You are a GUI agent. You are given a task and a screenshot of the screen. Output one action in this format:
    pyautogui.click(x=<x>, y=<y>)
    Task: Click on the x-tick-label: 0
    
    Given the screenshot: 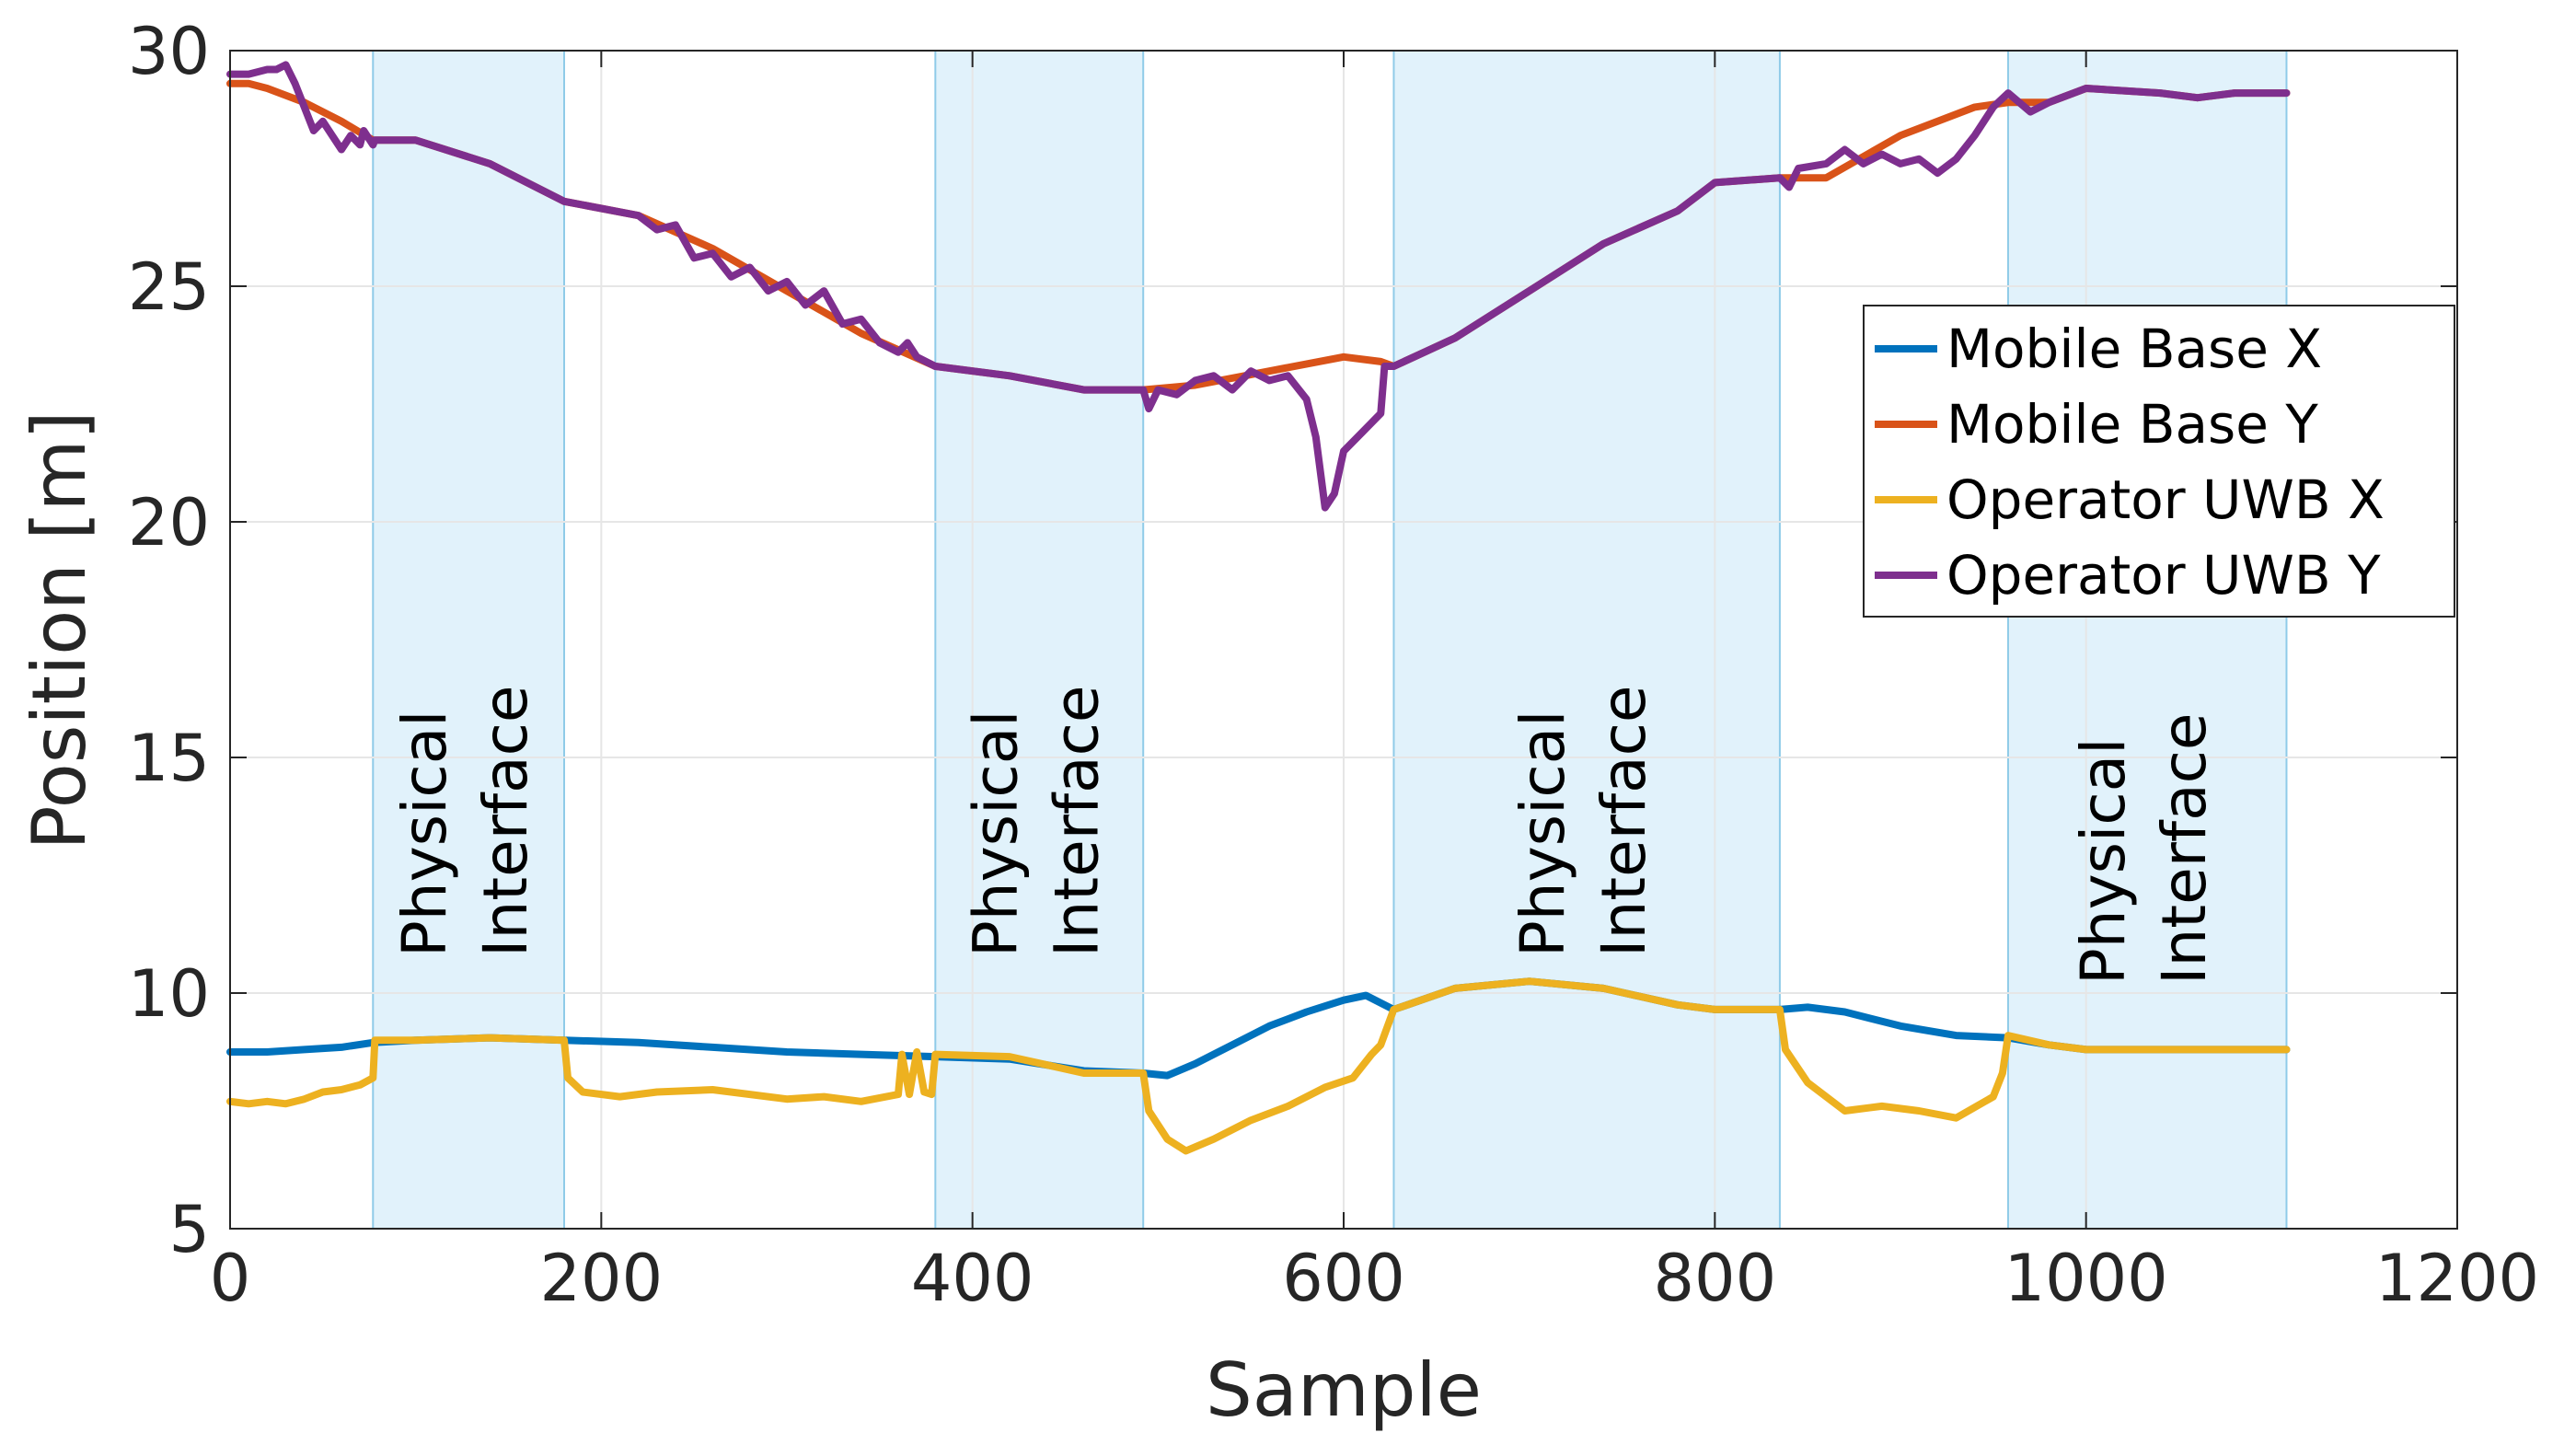 What is the action you would take?
    pyautogui.click(x=231, y=1278)
    